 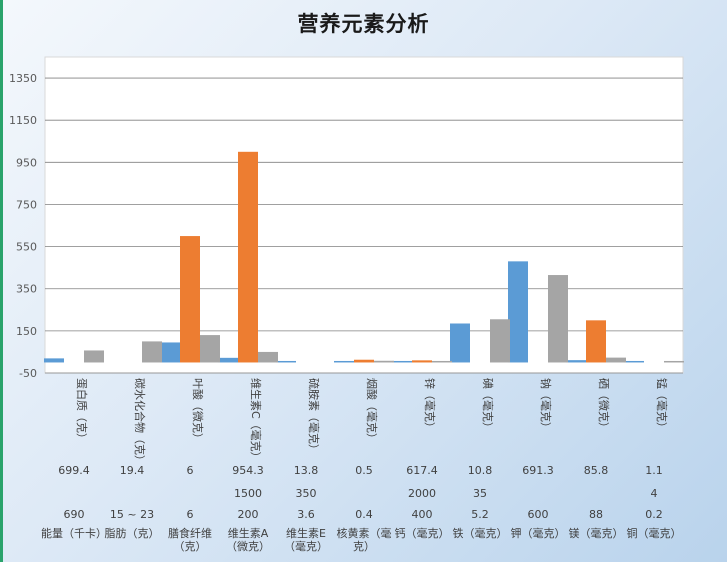 What do you see at coordinates (248, 533) in the screenshot?
I see `table-row-label: 维生素A` at bounding box center [248, 533].